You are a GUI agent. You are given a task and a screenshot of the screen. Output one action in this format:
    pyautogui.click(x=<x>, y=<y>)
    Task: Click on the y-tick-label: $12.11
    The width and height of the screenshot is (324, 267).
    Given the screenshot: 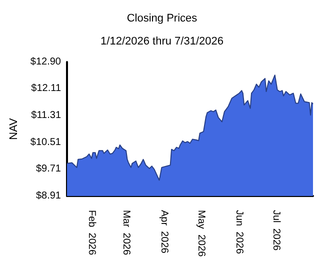 What is the action you would take?
    pyautogui.click(x=46, y=88)
    